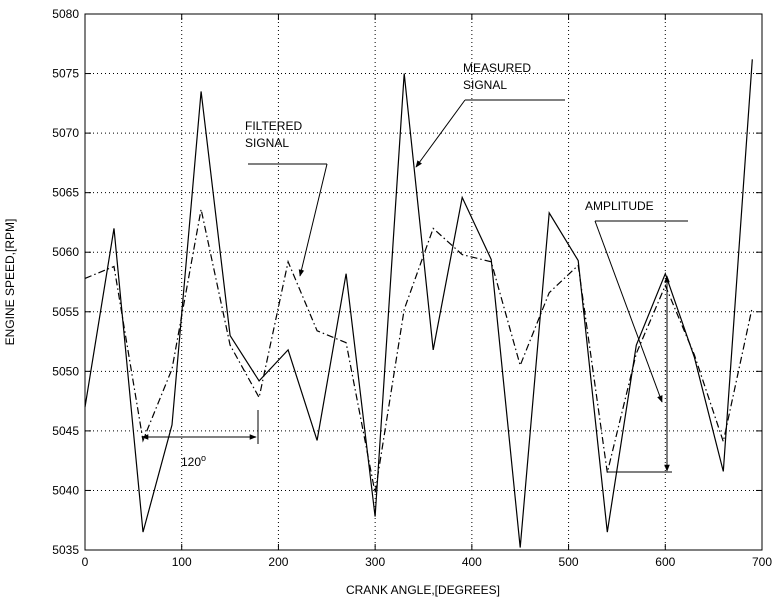  Describe the element at coordinates (762, 562) in the screenshot. I see `x-tick-label: 700` at that location.